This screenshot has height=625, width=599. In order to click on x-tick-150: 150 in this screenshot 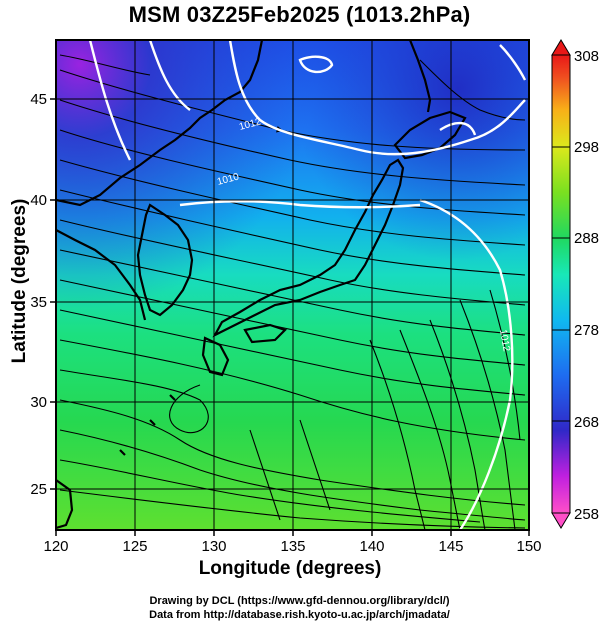, I will do `click(528, 546)`.